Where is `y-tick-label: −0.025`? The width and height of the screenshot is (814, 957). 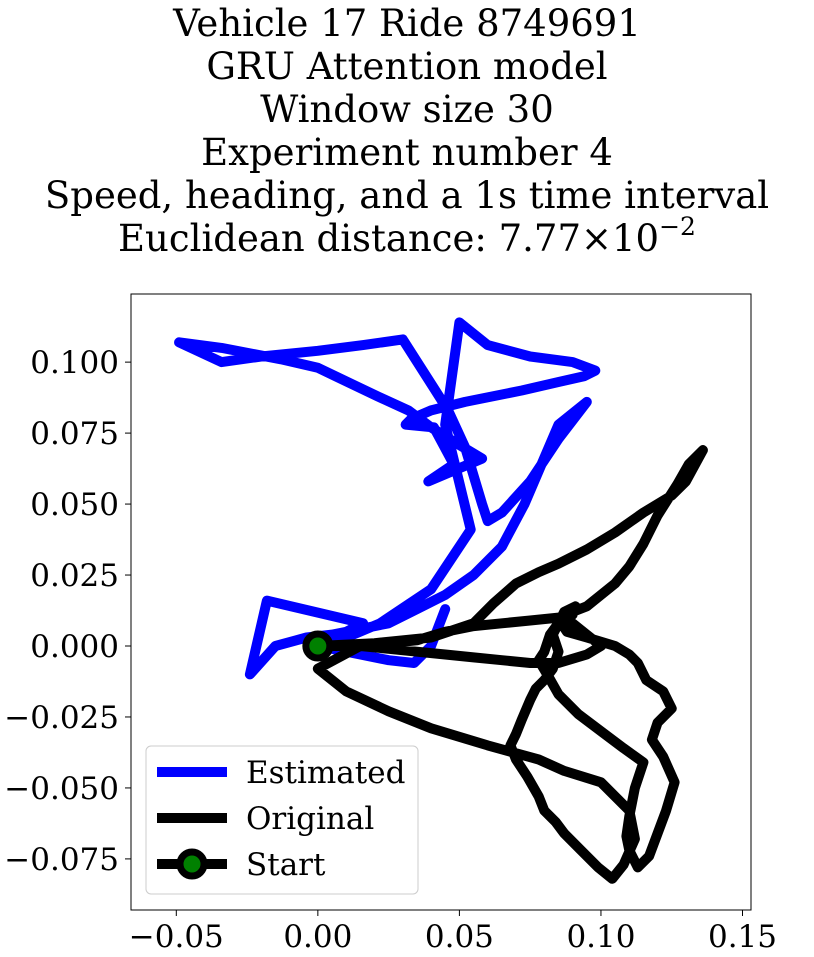 y-tick-label: −0.025 is located at coordinates (61, 718).